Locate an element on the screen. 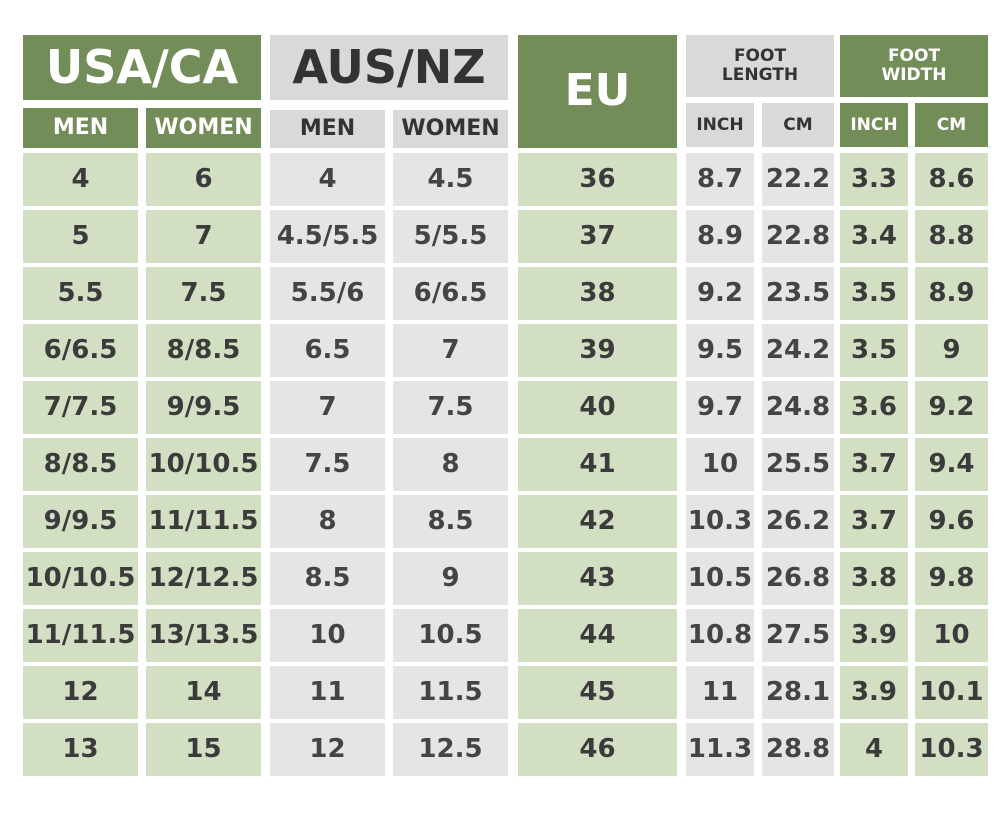 The image size is (1000, 817). size-cell: 8.5 is located at coordinates (327, 578).